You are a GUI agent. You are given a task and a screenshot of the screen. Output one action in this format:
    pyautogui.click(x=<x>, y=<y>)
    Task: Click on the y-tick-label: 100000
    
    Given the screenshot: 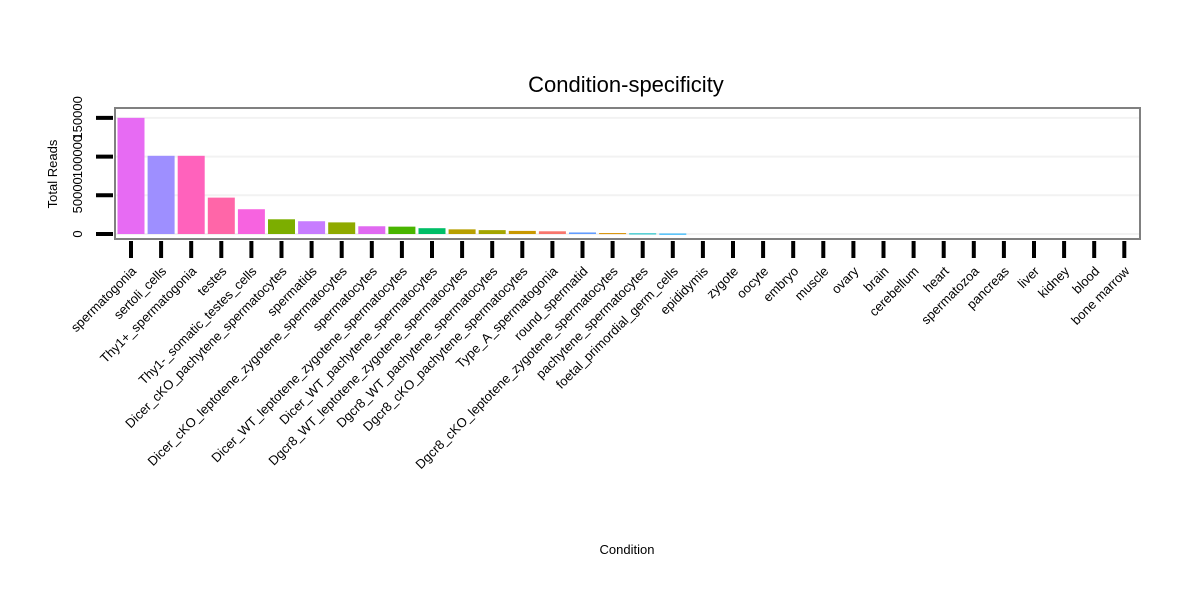 What is the action you would take?
    pyautogui.click(x=77, y=156)
    